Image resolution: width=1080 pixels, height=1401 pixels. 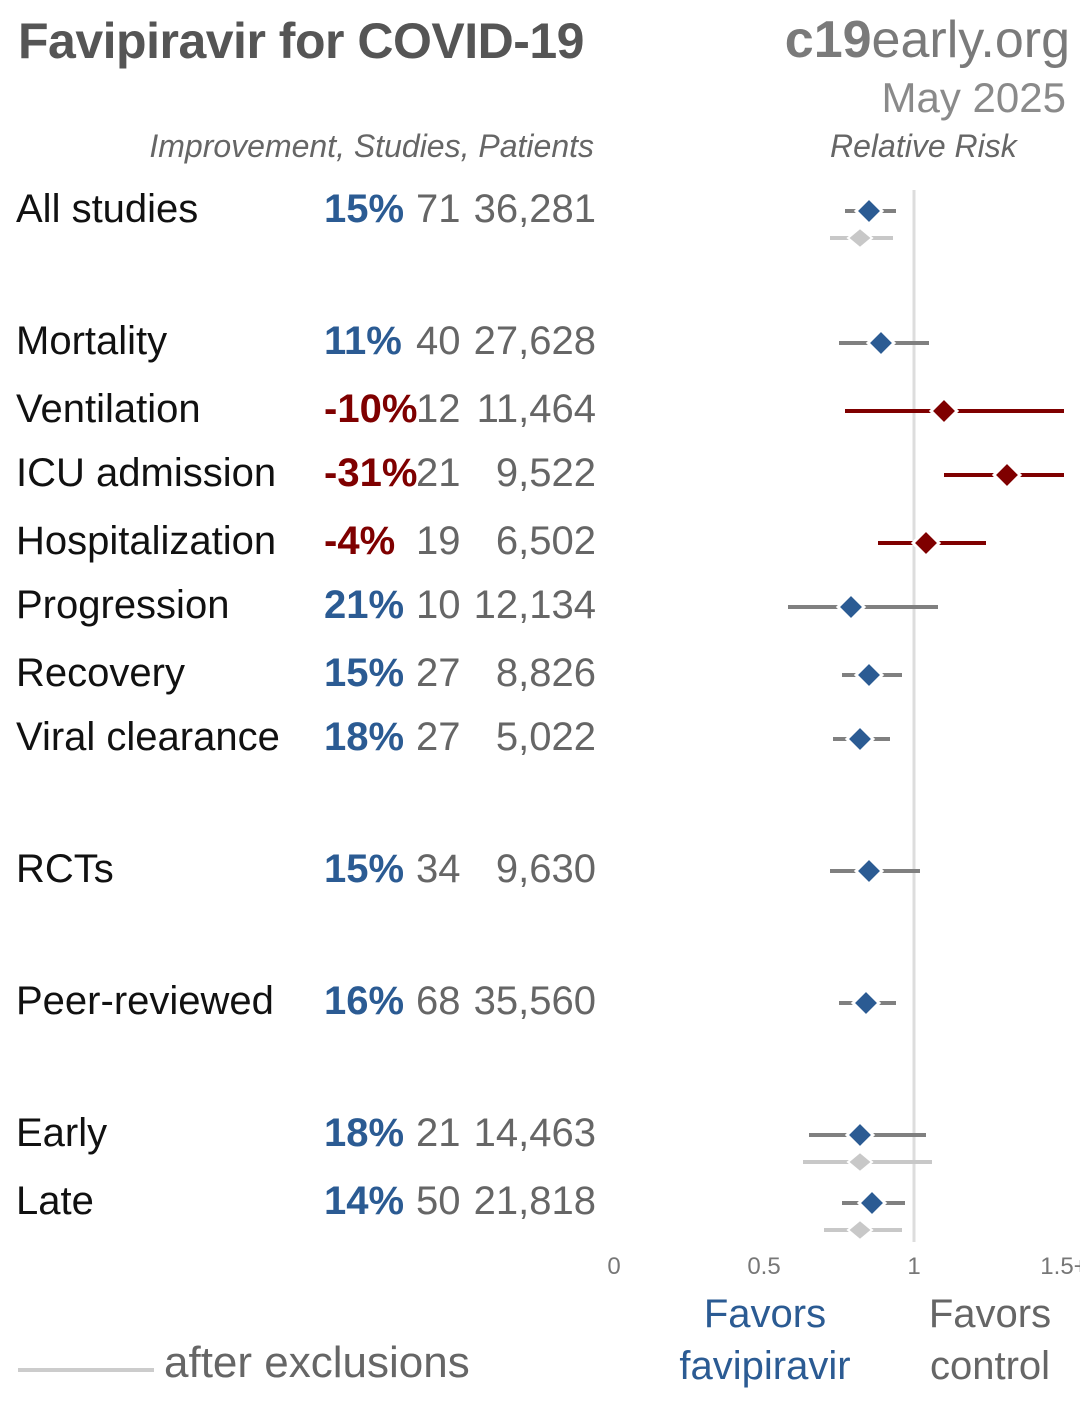 What do you see at coordinates (301, 41) in the screenshot?
I see `page-title: Favipiravir for COVID-19` at bounding box center [301, 41].